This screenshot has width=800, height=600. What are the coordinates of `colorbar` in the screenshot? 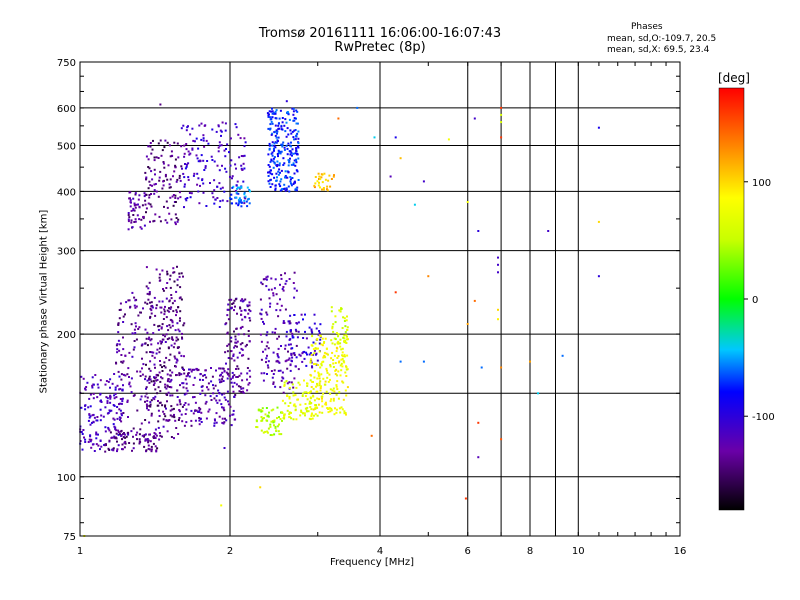 It's located at (731, 299).